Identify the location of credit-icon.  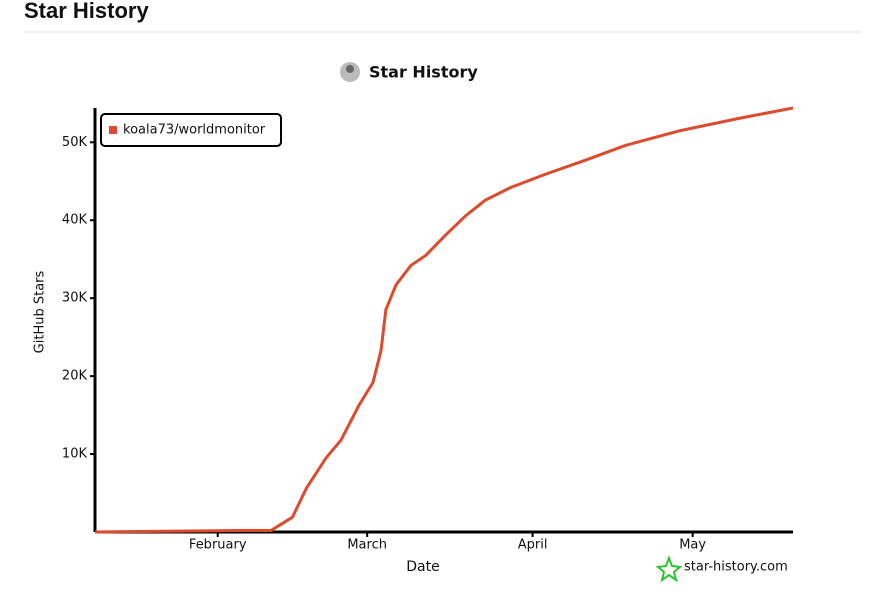
(669, 569).